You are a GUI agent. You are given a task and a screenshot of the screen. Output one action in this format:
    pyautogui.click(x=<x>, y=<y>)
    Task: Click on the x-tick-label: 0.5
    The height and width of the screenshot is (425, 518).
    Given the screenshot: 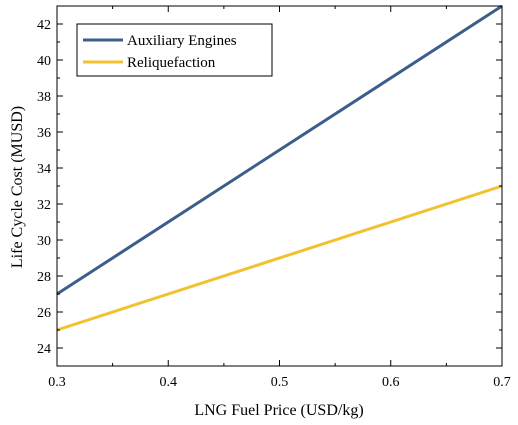 What is the action you would take?
    pyautogui.click(x=280, y=382)
    